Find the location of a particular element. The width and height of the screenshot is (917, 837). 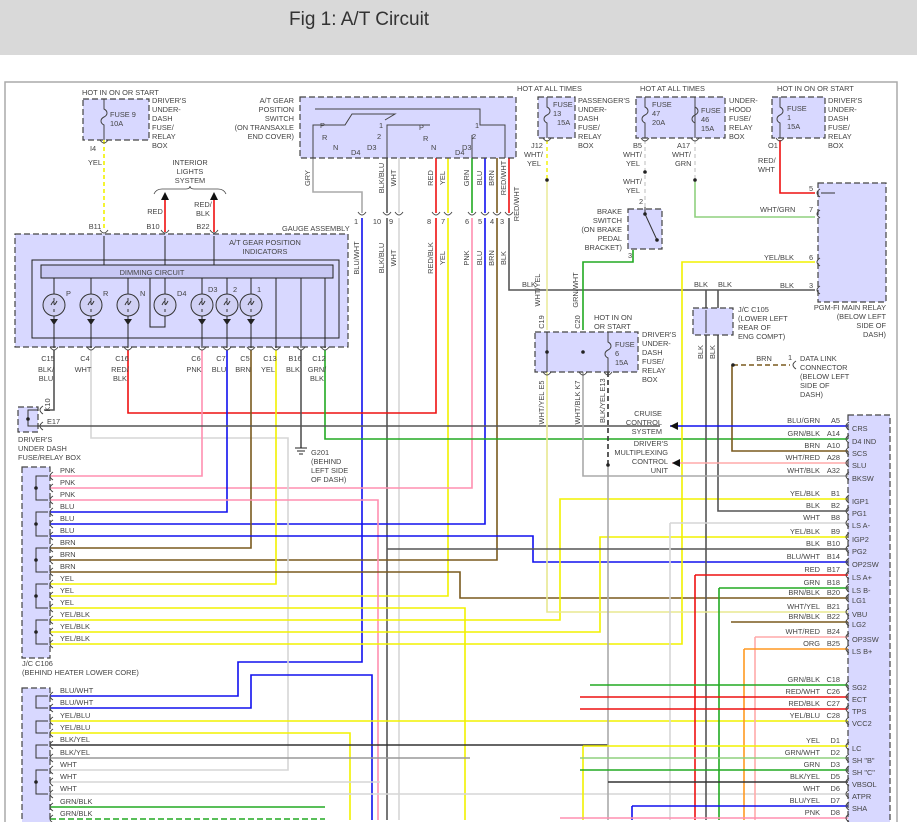

label-switch-label-2: SWITCH is located at coordinates (279, 118).